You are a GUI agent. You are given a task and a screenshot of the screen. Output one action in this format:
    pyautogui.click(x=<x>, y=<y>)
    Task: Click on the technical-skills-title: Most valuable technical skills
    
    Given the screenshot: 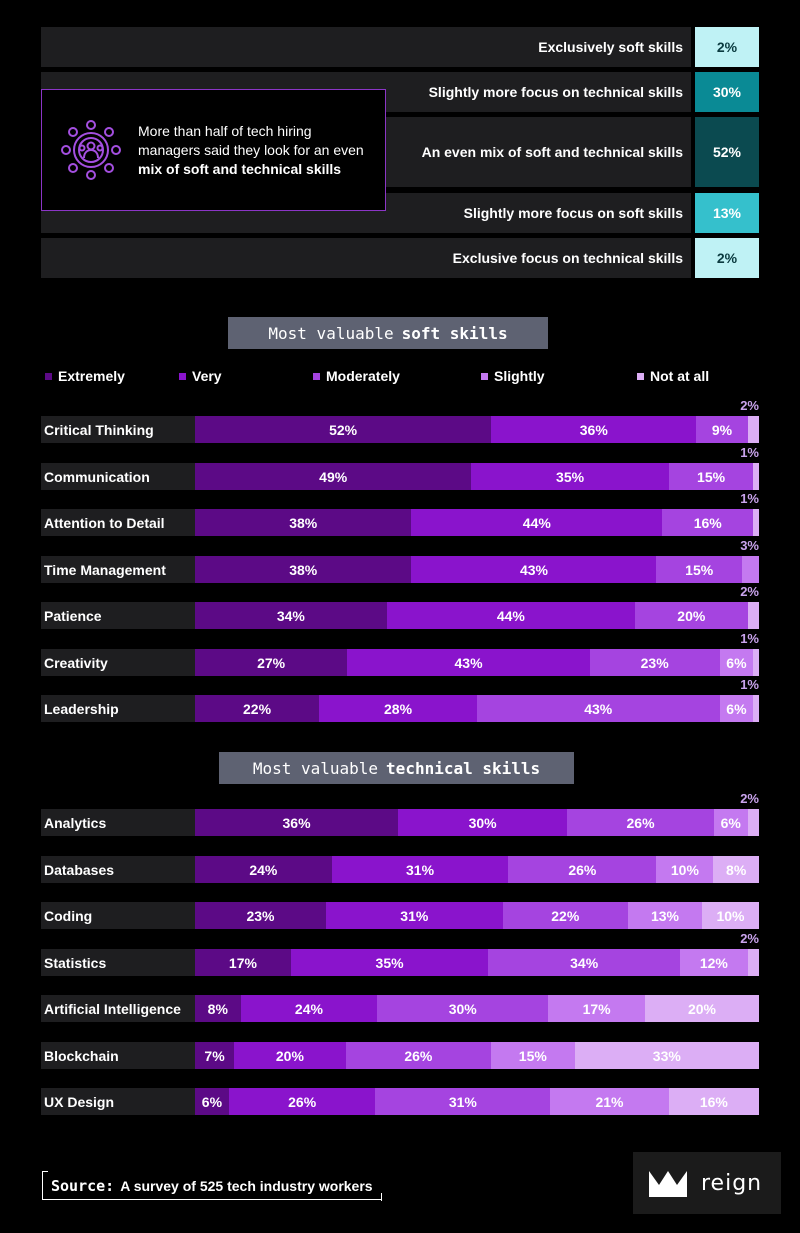 What is the action you would take?
    pyautogui.click(x=396, y=768)
    